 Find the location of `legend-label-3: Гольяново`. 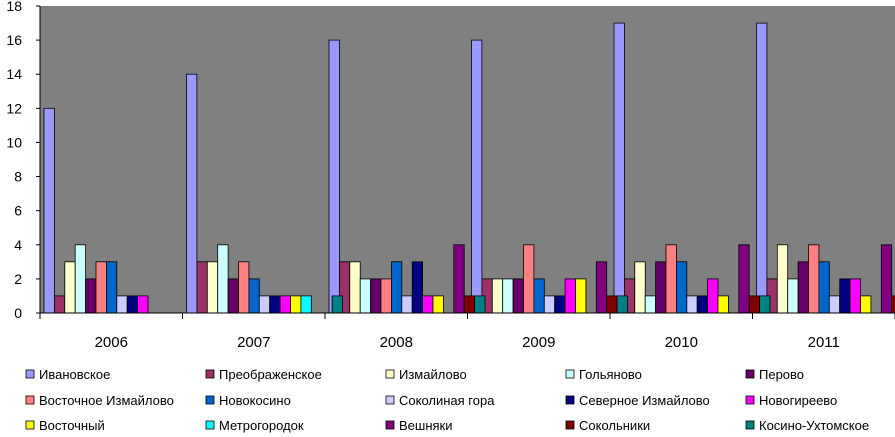

legend-label-3: Гольяново is located at coordinates (610, 374).